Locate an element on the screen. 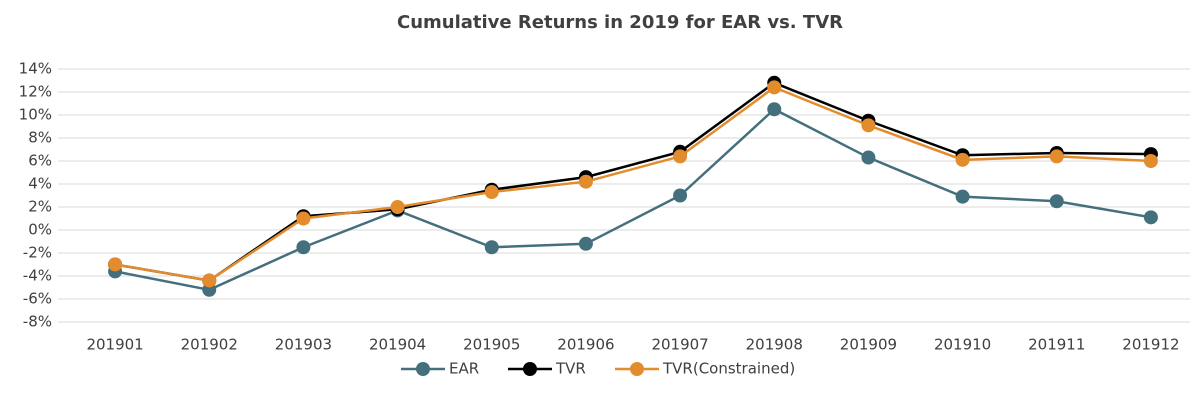 The width and height of the screenshot is (1202, 404). y-tick-label: 14% is located at coordinates (35, 69).